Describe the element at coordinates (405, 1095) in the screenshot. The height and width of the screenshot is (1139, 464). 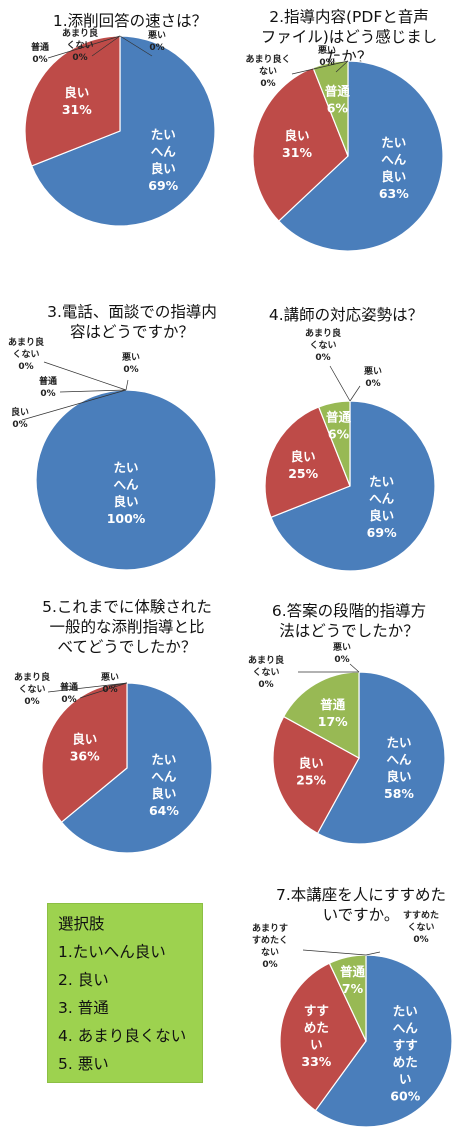
I see `slice-percent: 60%` at that location.